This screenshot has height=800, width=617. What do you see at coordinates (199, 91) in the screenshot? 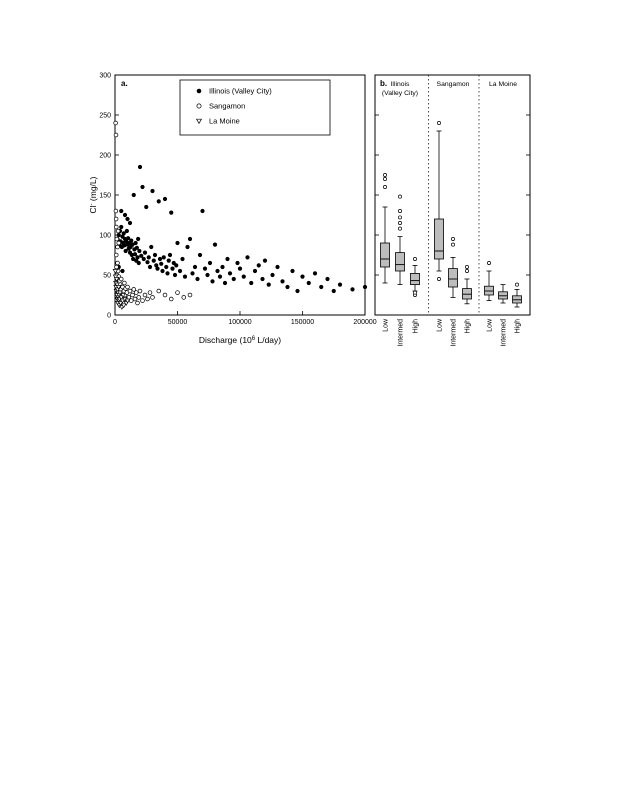
I see `legend-filled-circle-icon` at bounding box center [199, 91].